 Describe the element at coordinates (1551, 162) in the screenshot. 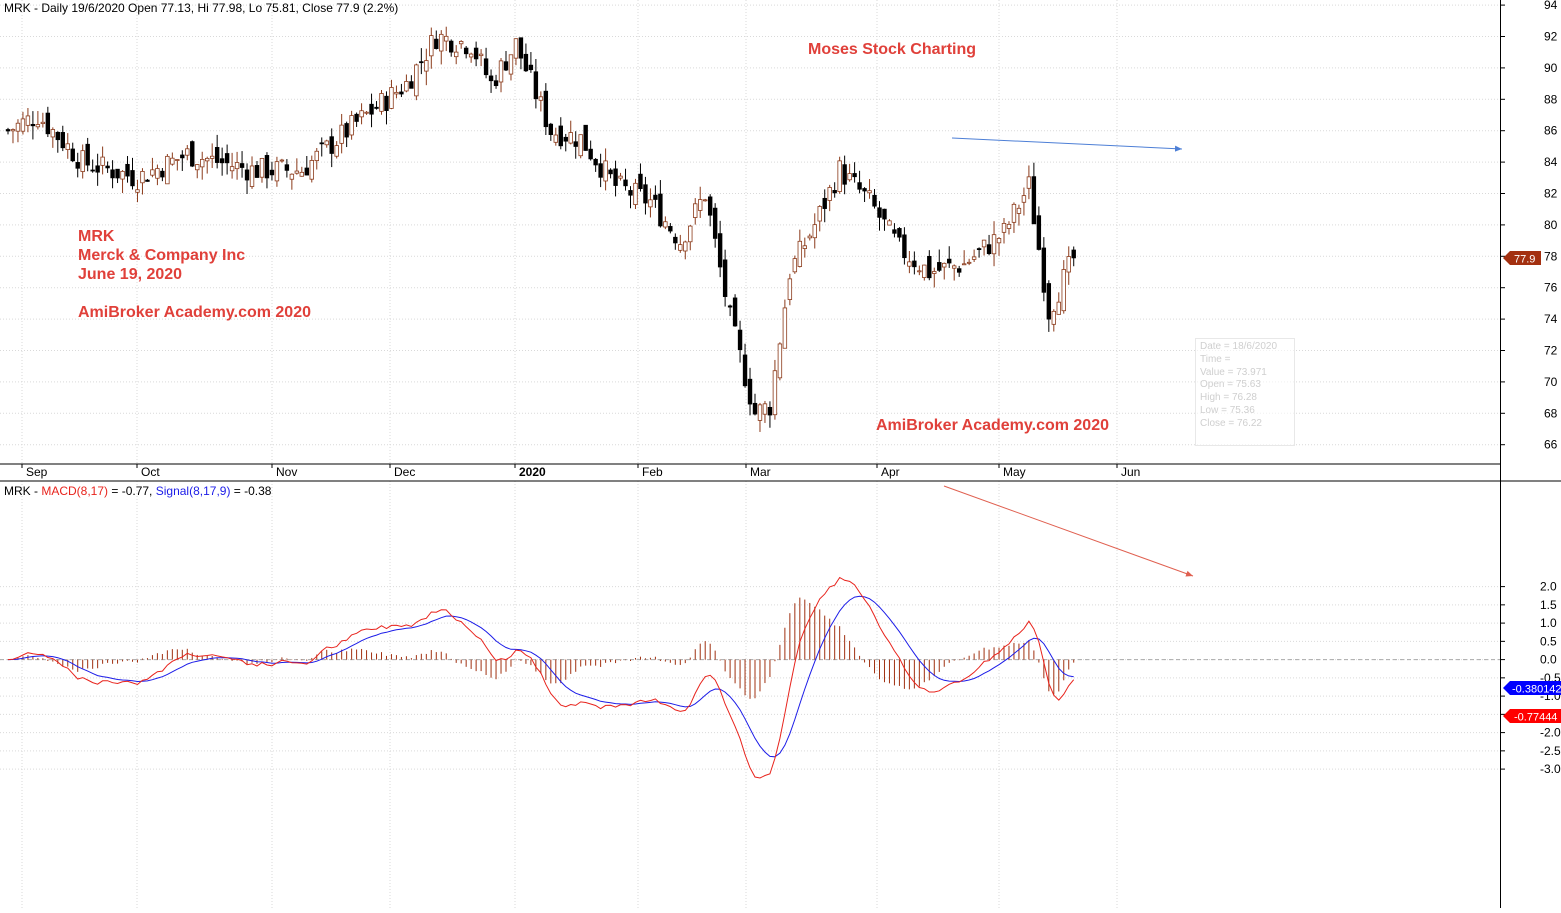

I see `price-tick-label: 84` at that location.